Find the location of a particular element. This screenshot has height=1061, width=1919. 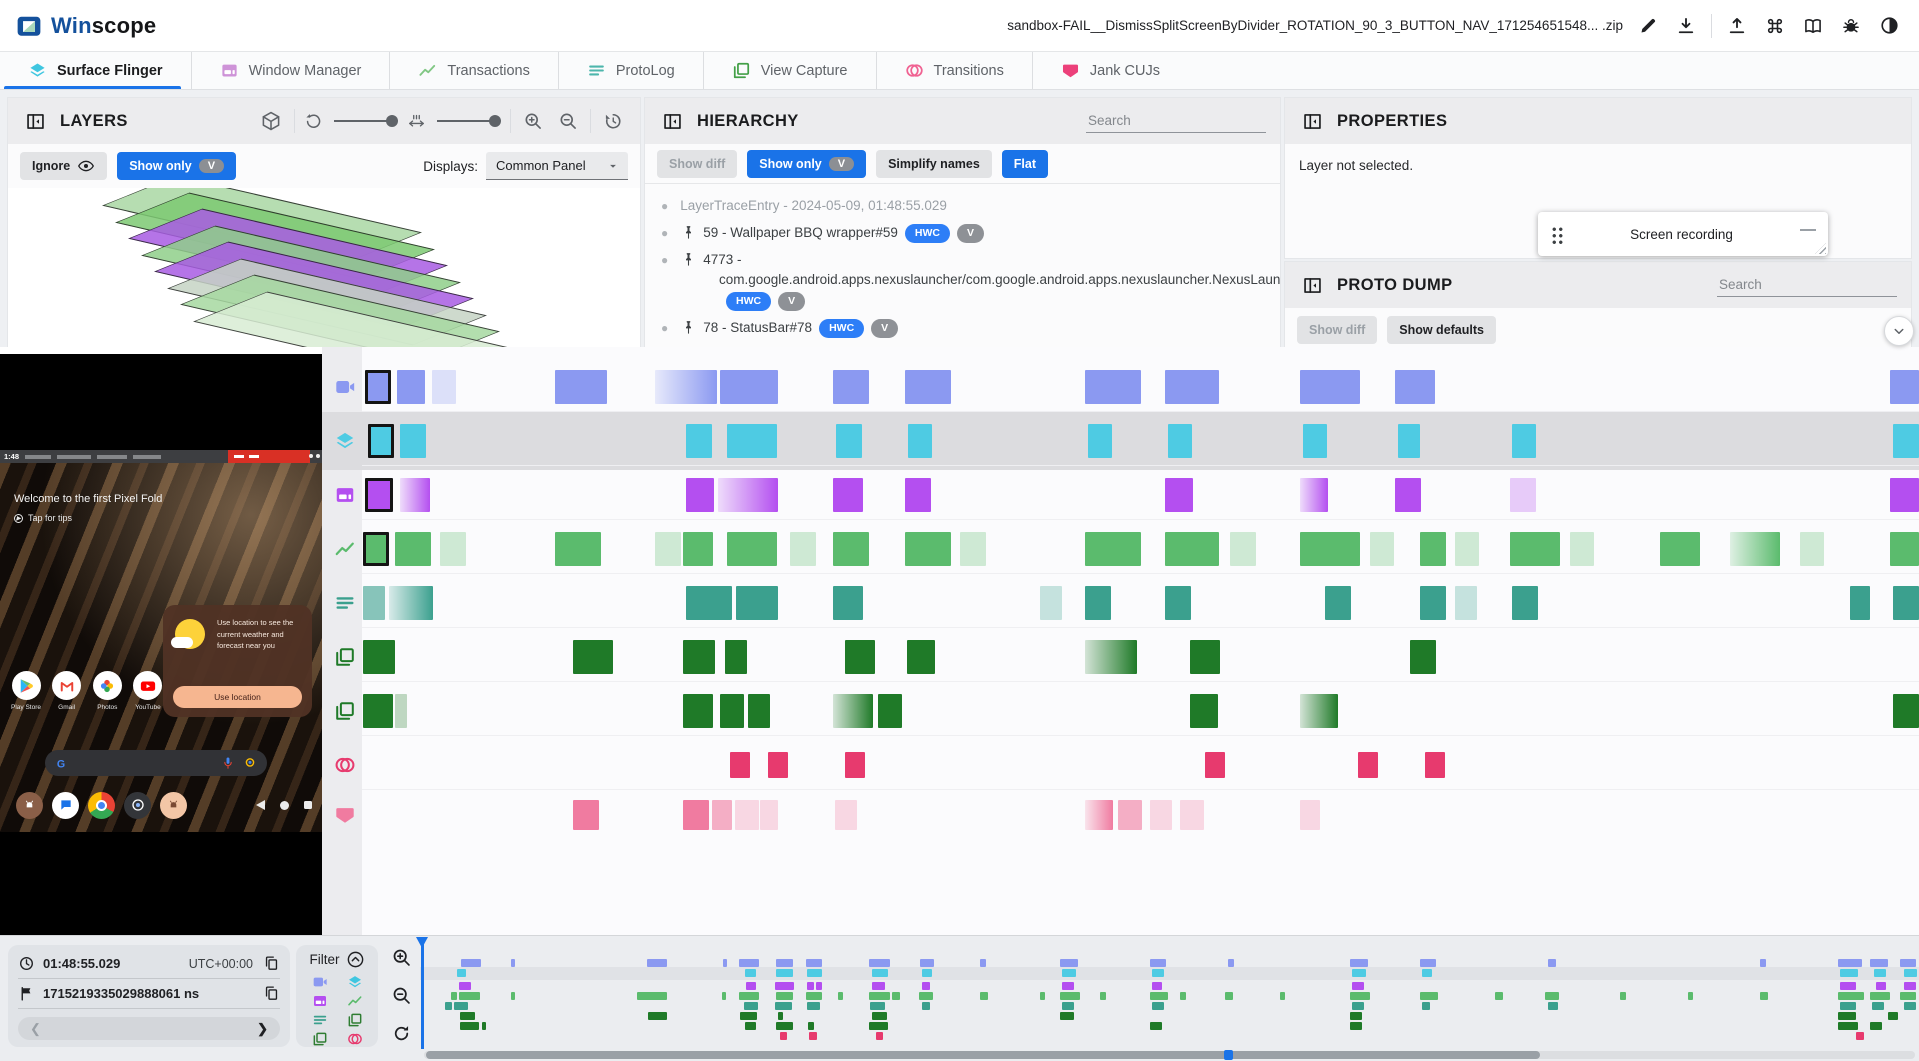

download-traces-button is located at coordinates (1686, 26).